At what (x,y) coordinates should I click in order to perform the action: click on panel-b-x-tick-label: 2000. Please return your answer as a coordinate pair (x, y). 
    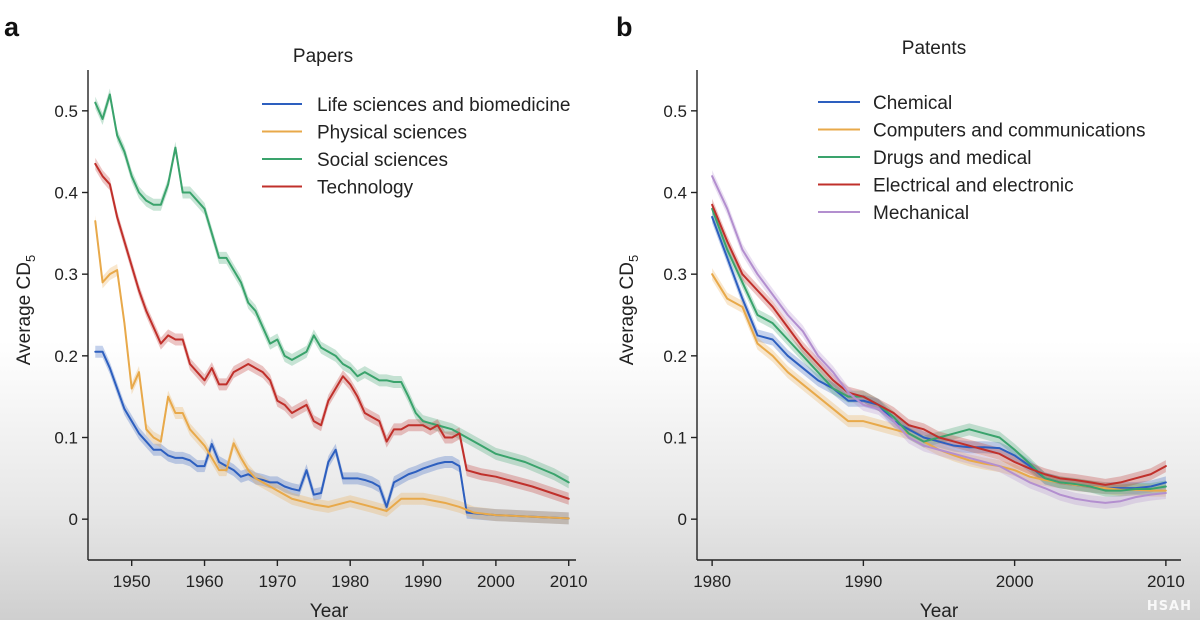
    Looking at the image, I should click on (1015, 581).